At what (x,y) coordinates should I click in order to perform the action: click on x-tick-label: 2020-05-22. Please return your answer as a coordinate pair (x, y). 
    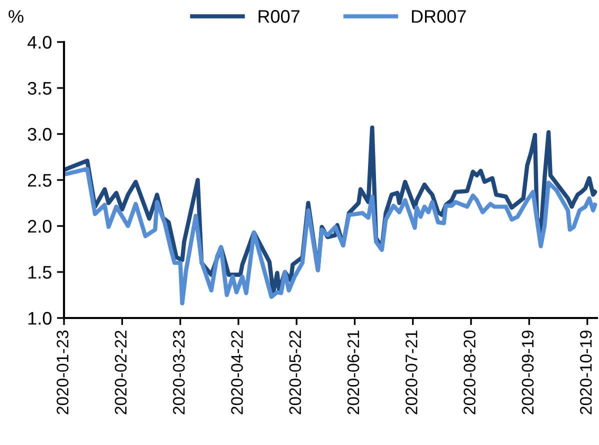
    Looking at the image, I should click on (295, 372).